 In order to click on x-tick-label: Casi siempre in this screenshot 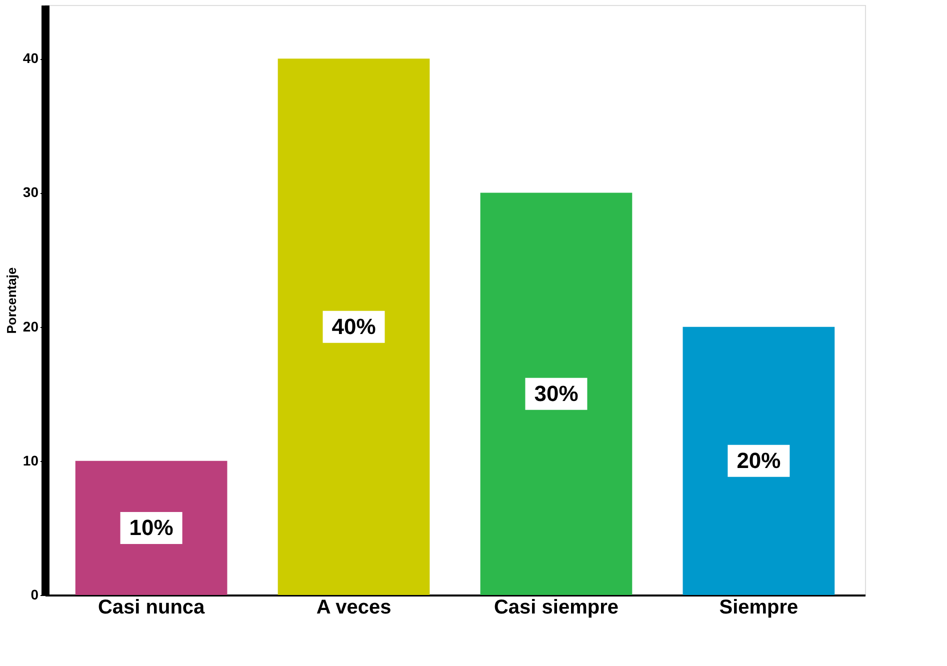, I will do `click(556, 607)`.